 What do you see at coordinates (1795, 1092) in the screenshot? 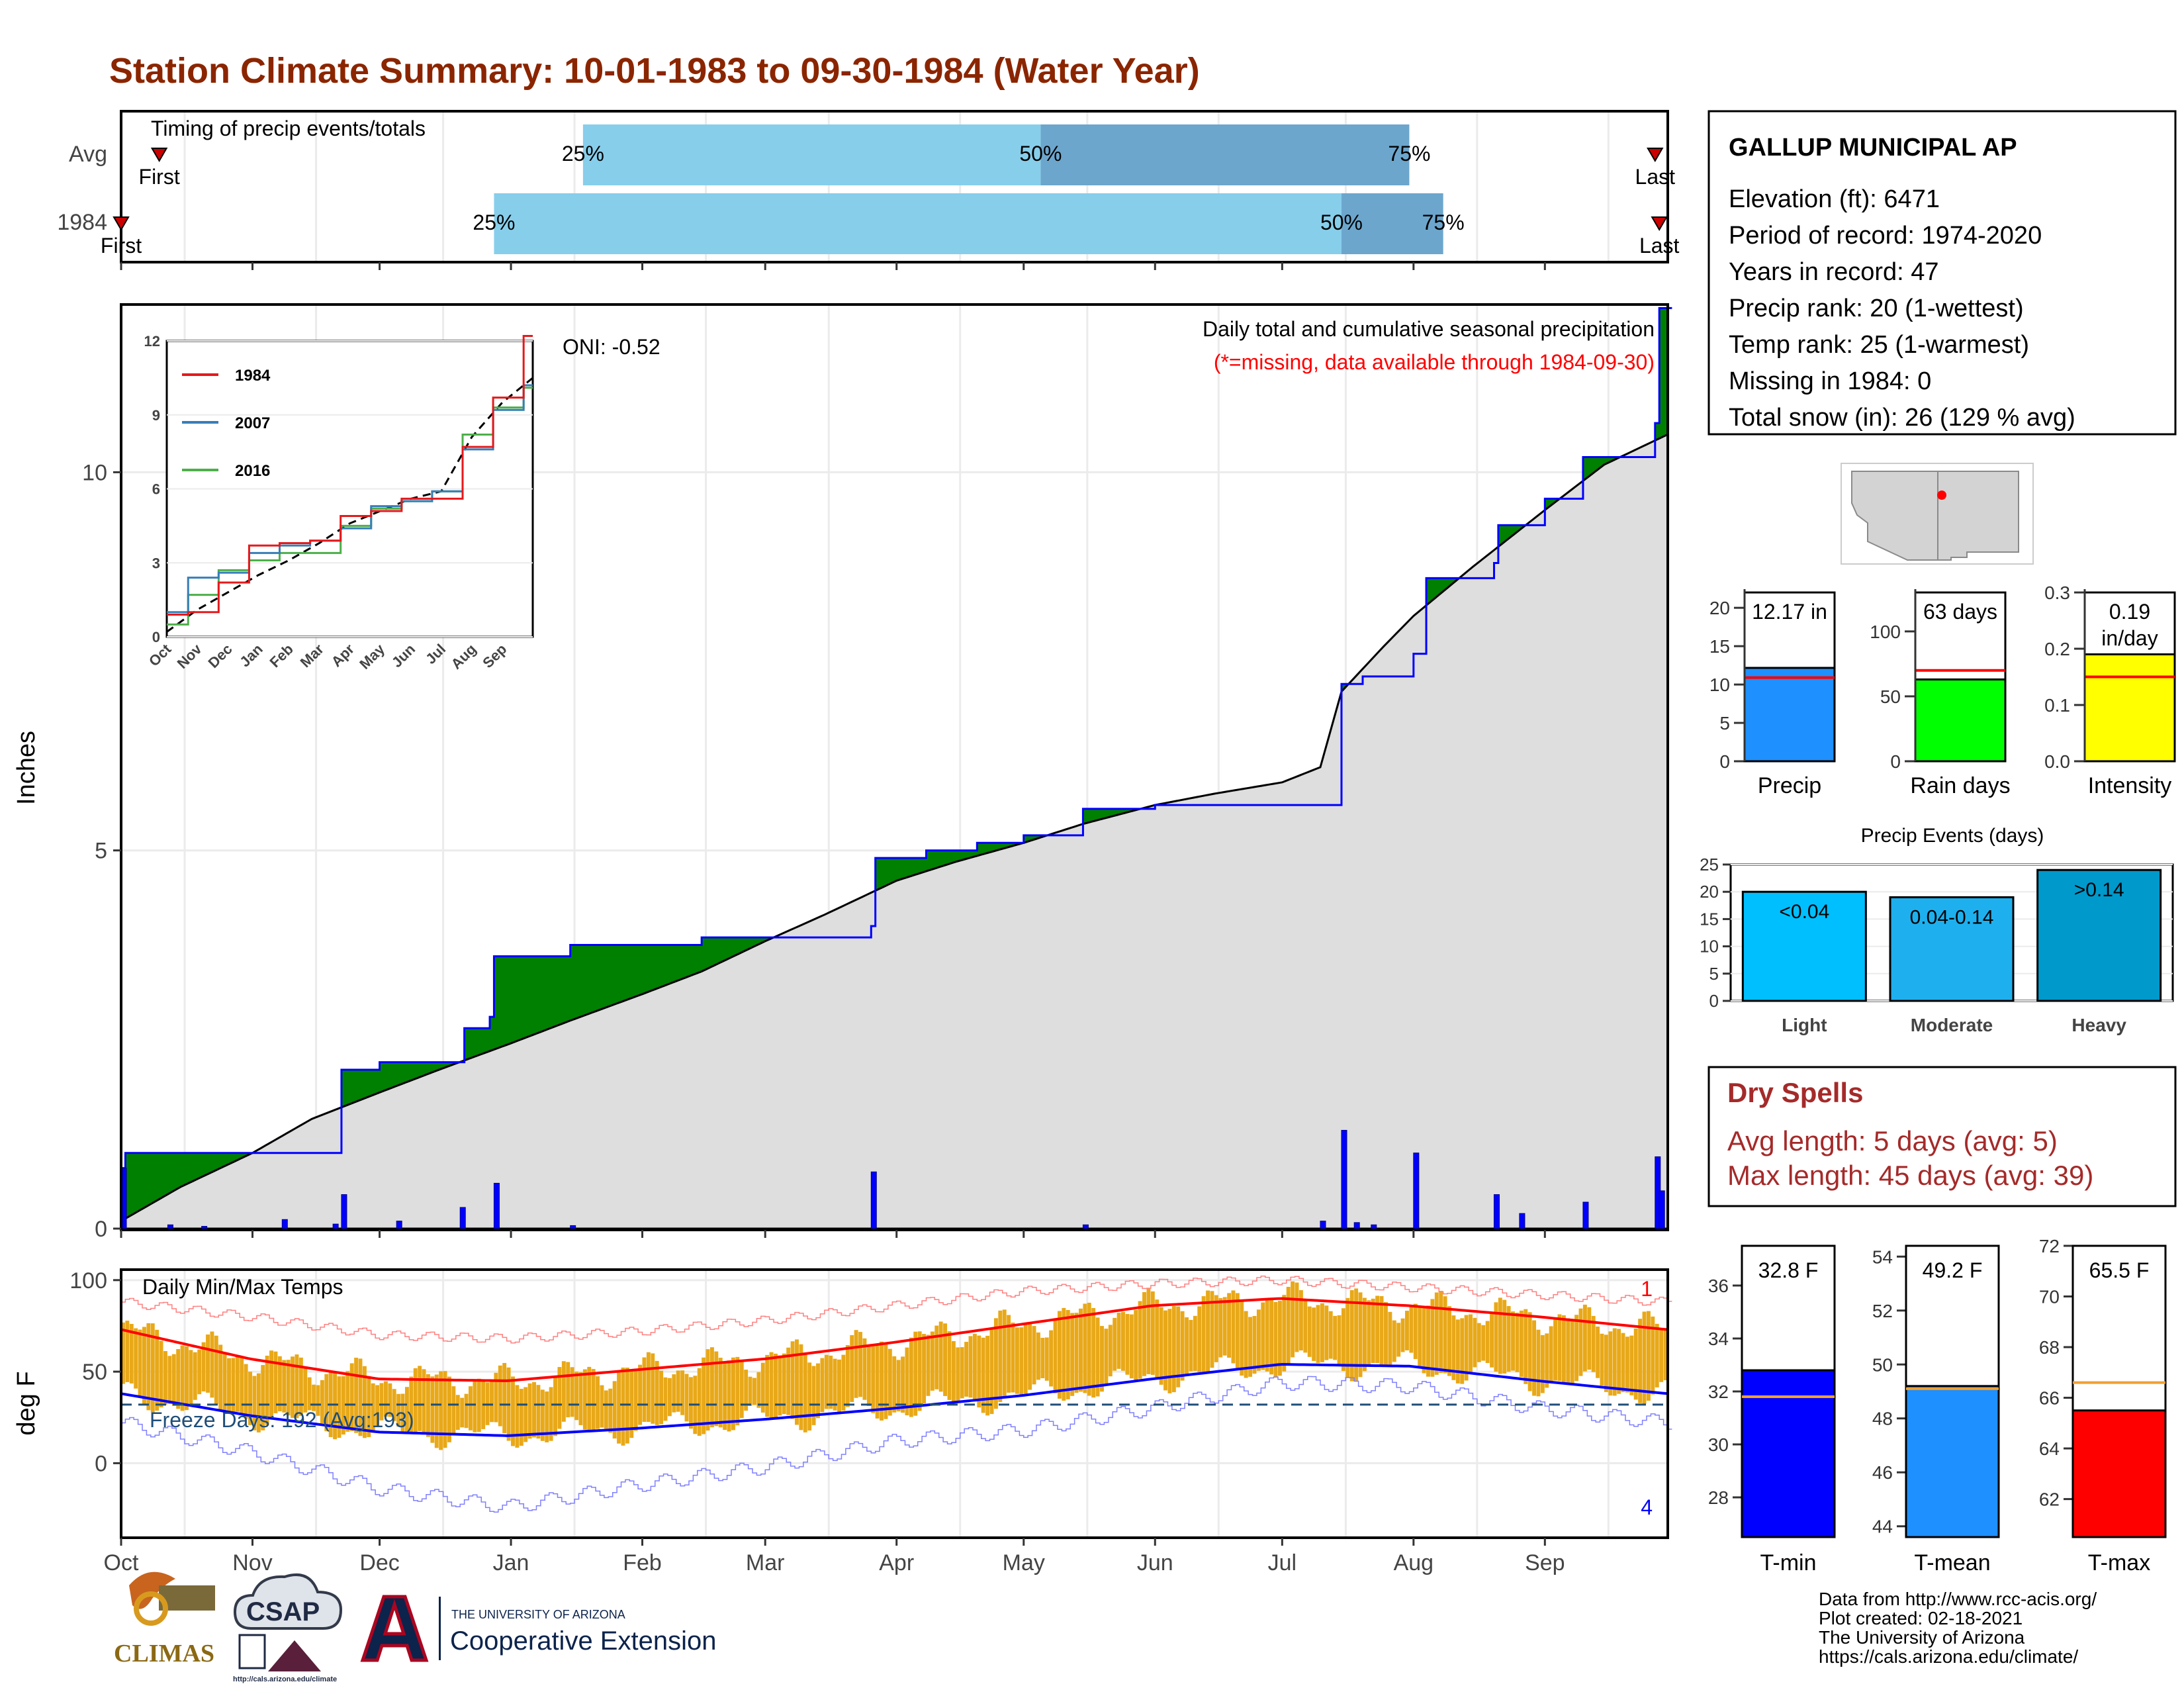
I see `dry-spells-title: Dry Spells` at bounding box center [1795, 1092].